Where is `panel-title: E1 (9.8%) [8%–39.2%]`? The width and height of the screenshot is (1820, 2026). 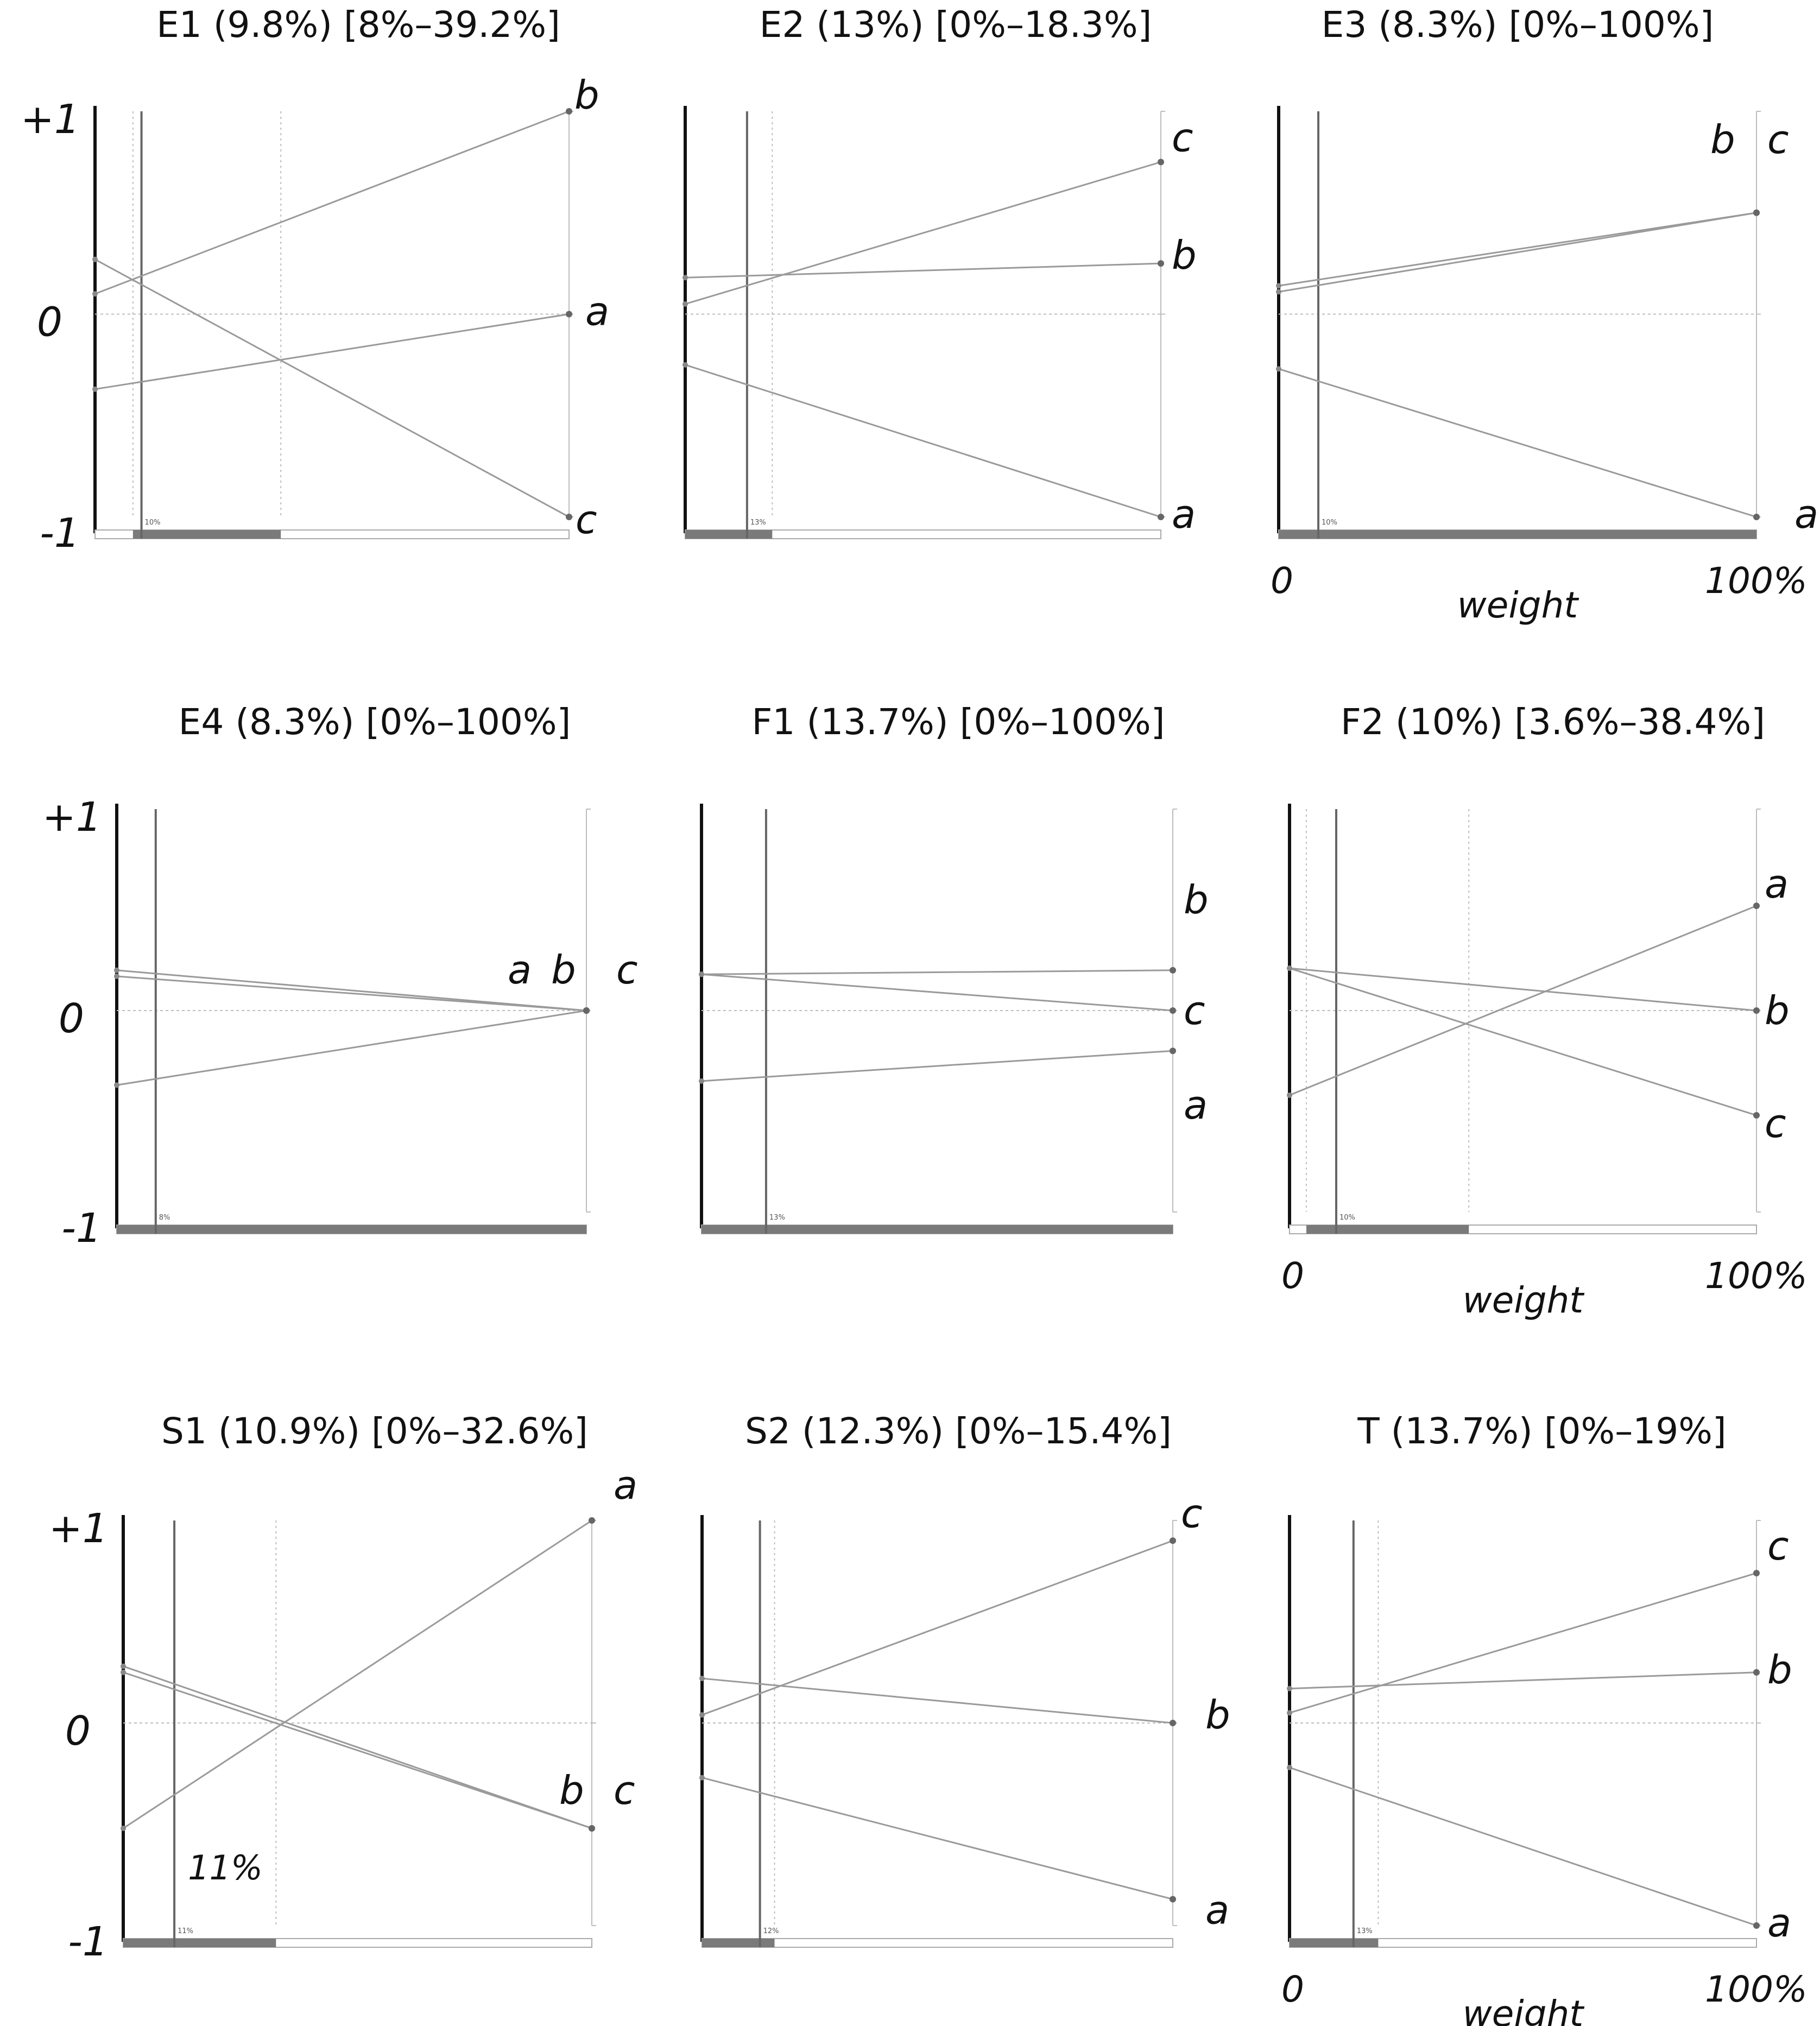 panel-title: E1 (9.8%) [8%–39.2%] is located at coordinates (358, 25).